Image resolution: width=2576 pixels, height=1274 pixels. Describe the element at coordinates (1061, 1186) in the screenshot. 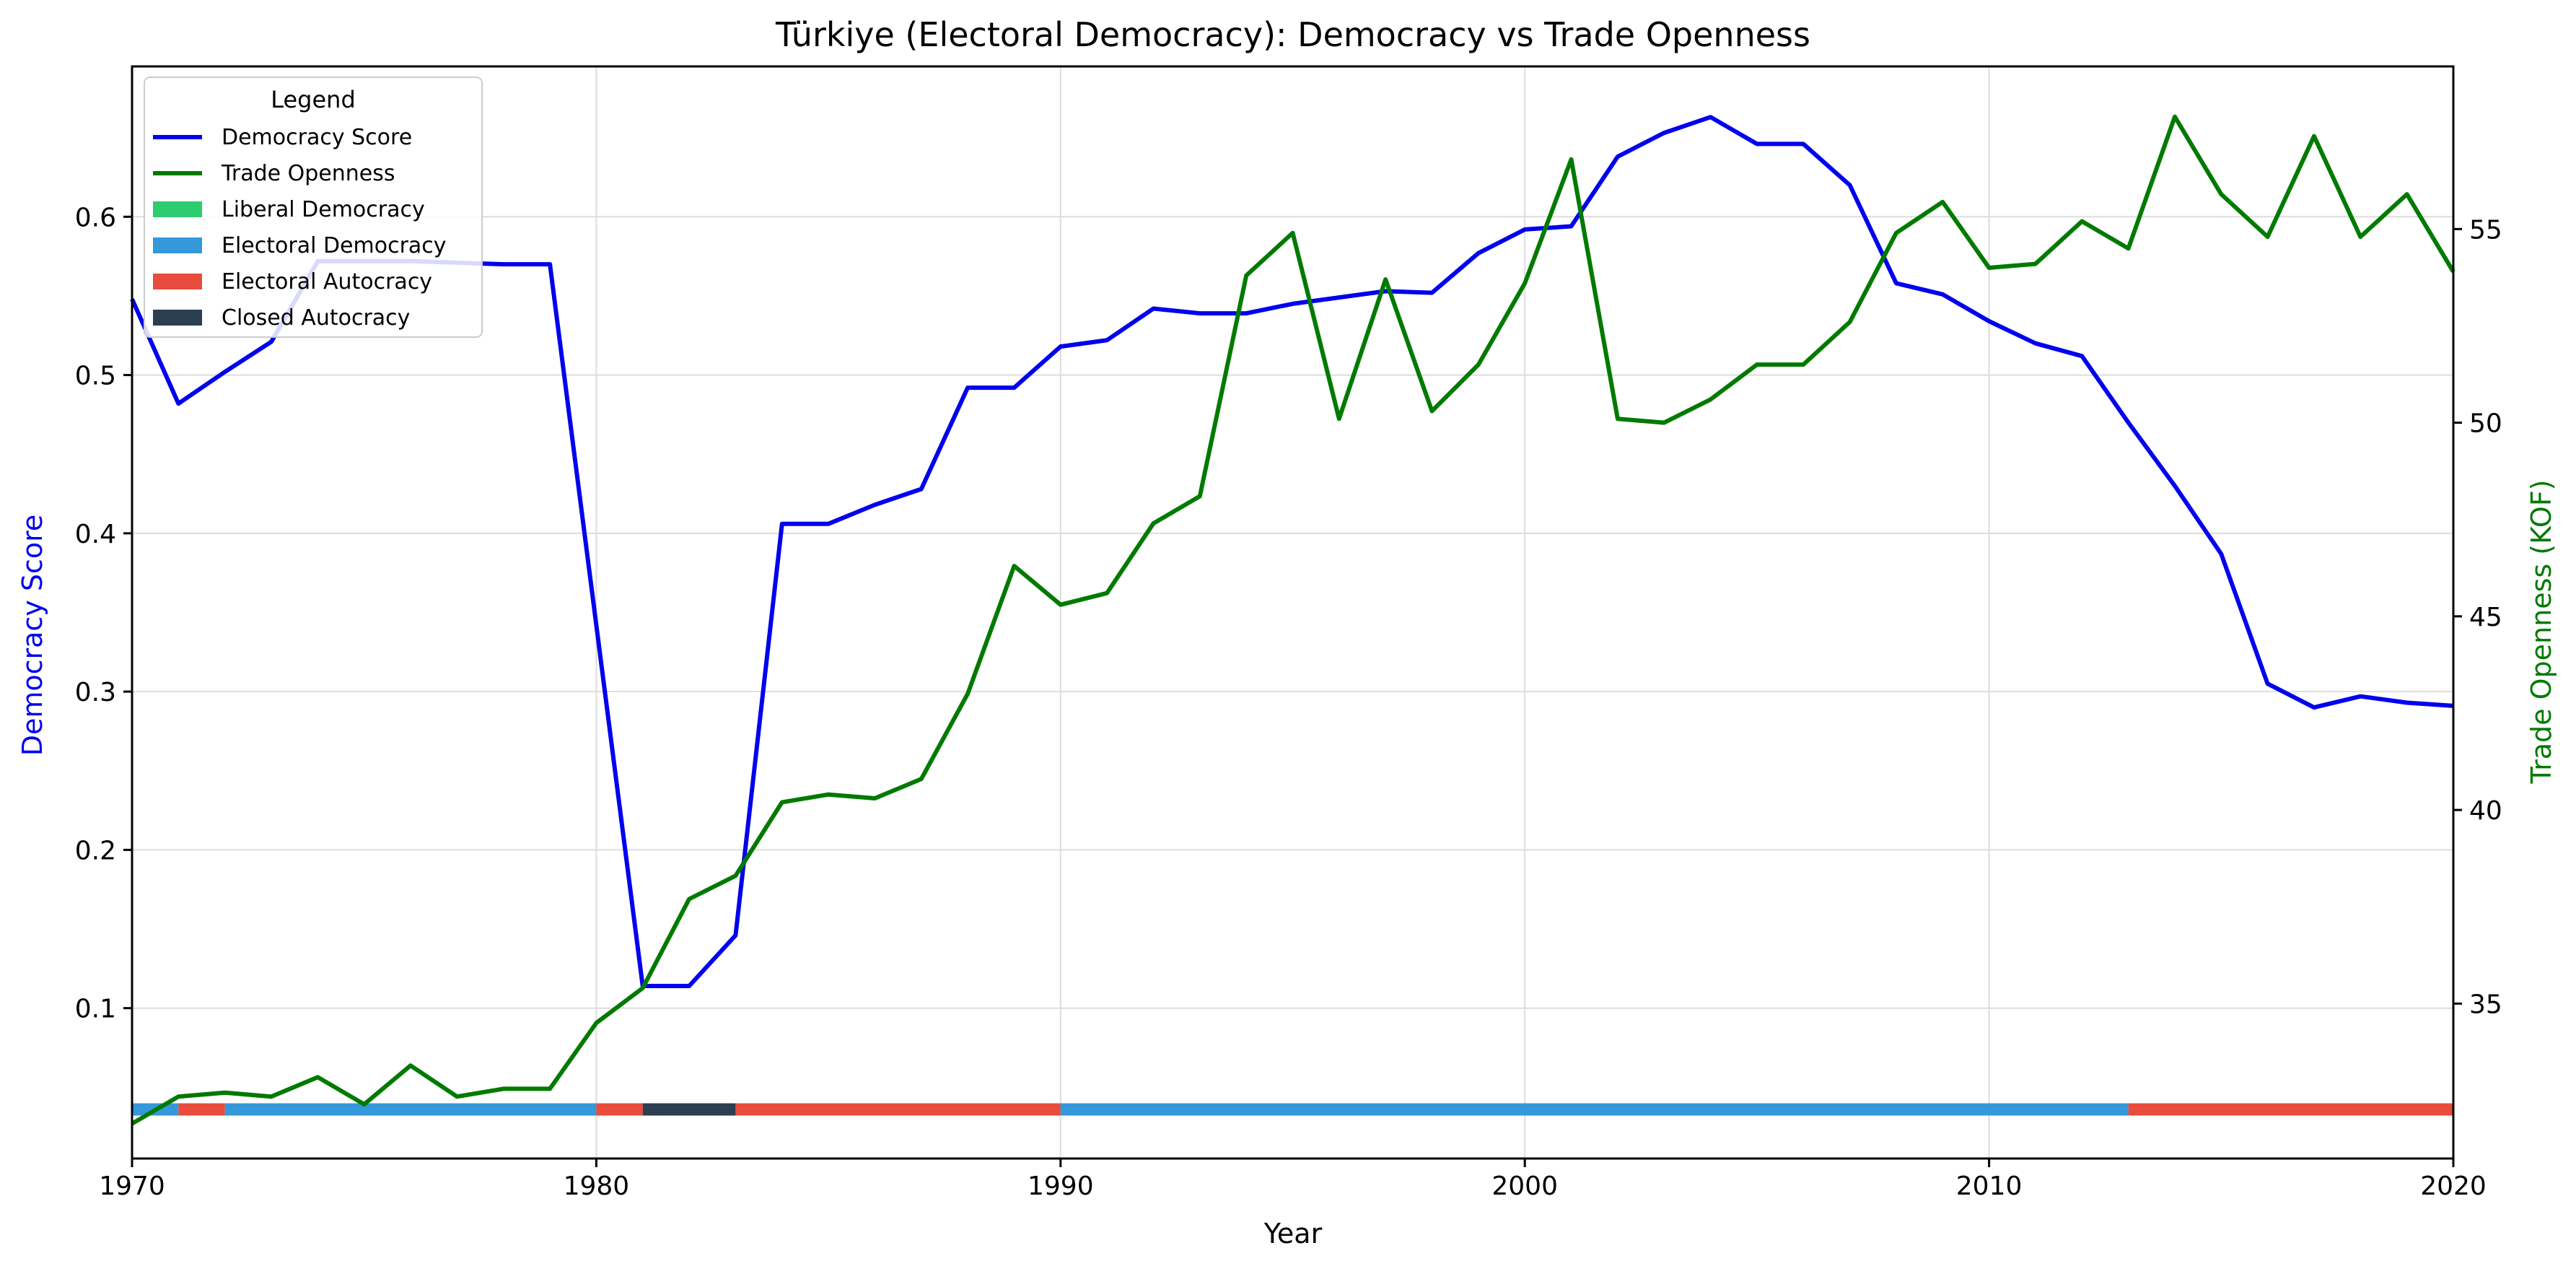

I see `x-tick-label: 1990` at that location.